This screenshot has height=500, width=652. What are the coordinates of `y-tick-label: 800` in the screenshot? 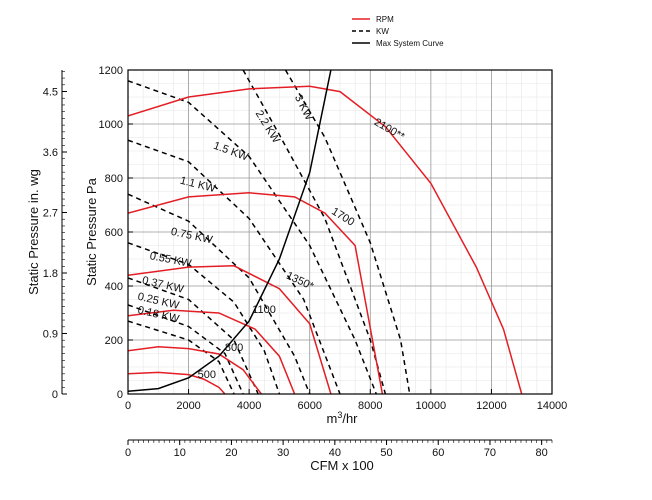 It's located at (114, 179).